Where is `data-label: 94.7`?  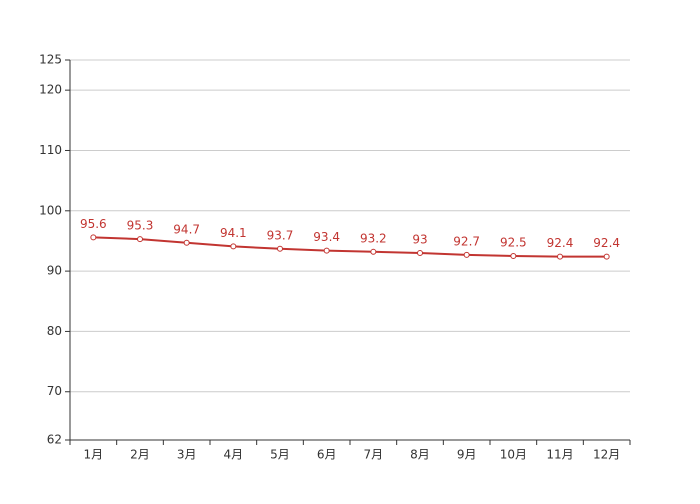
data-label: 94.7 is located at coordinates (186, 229).